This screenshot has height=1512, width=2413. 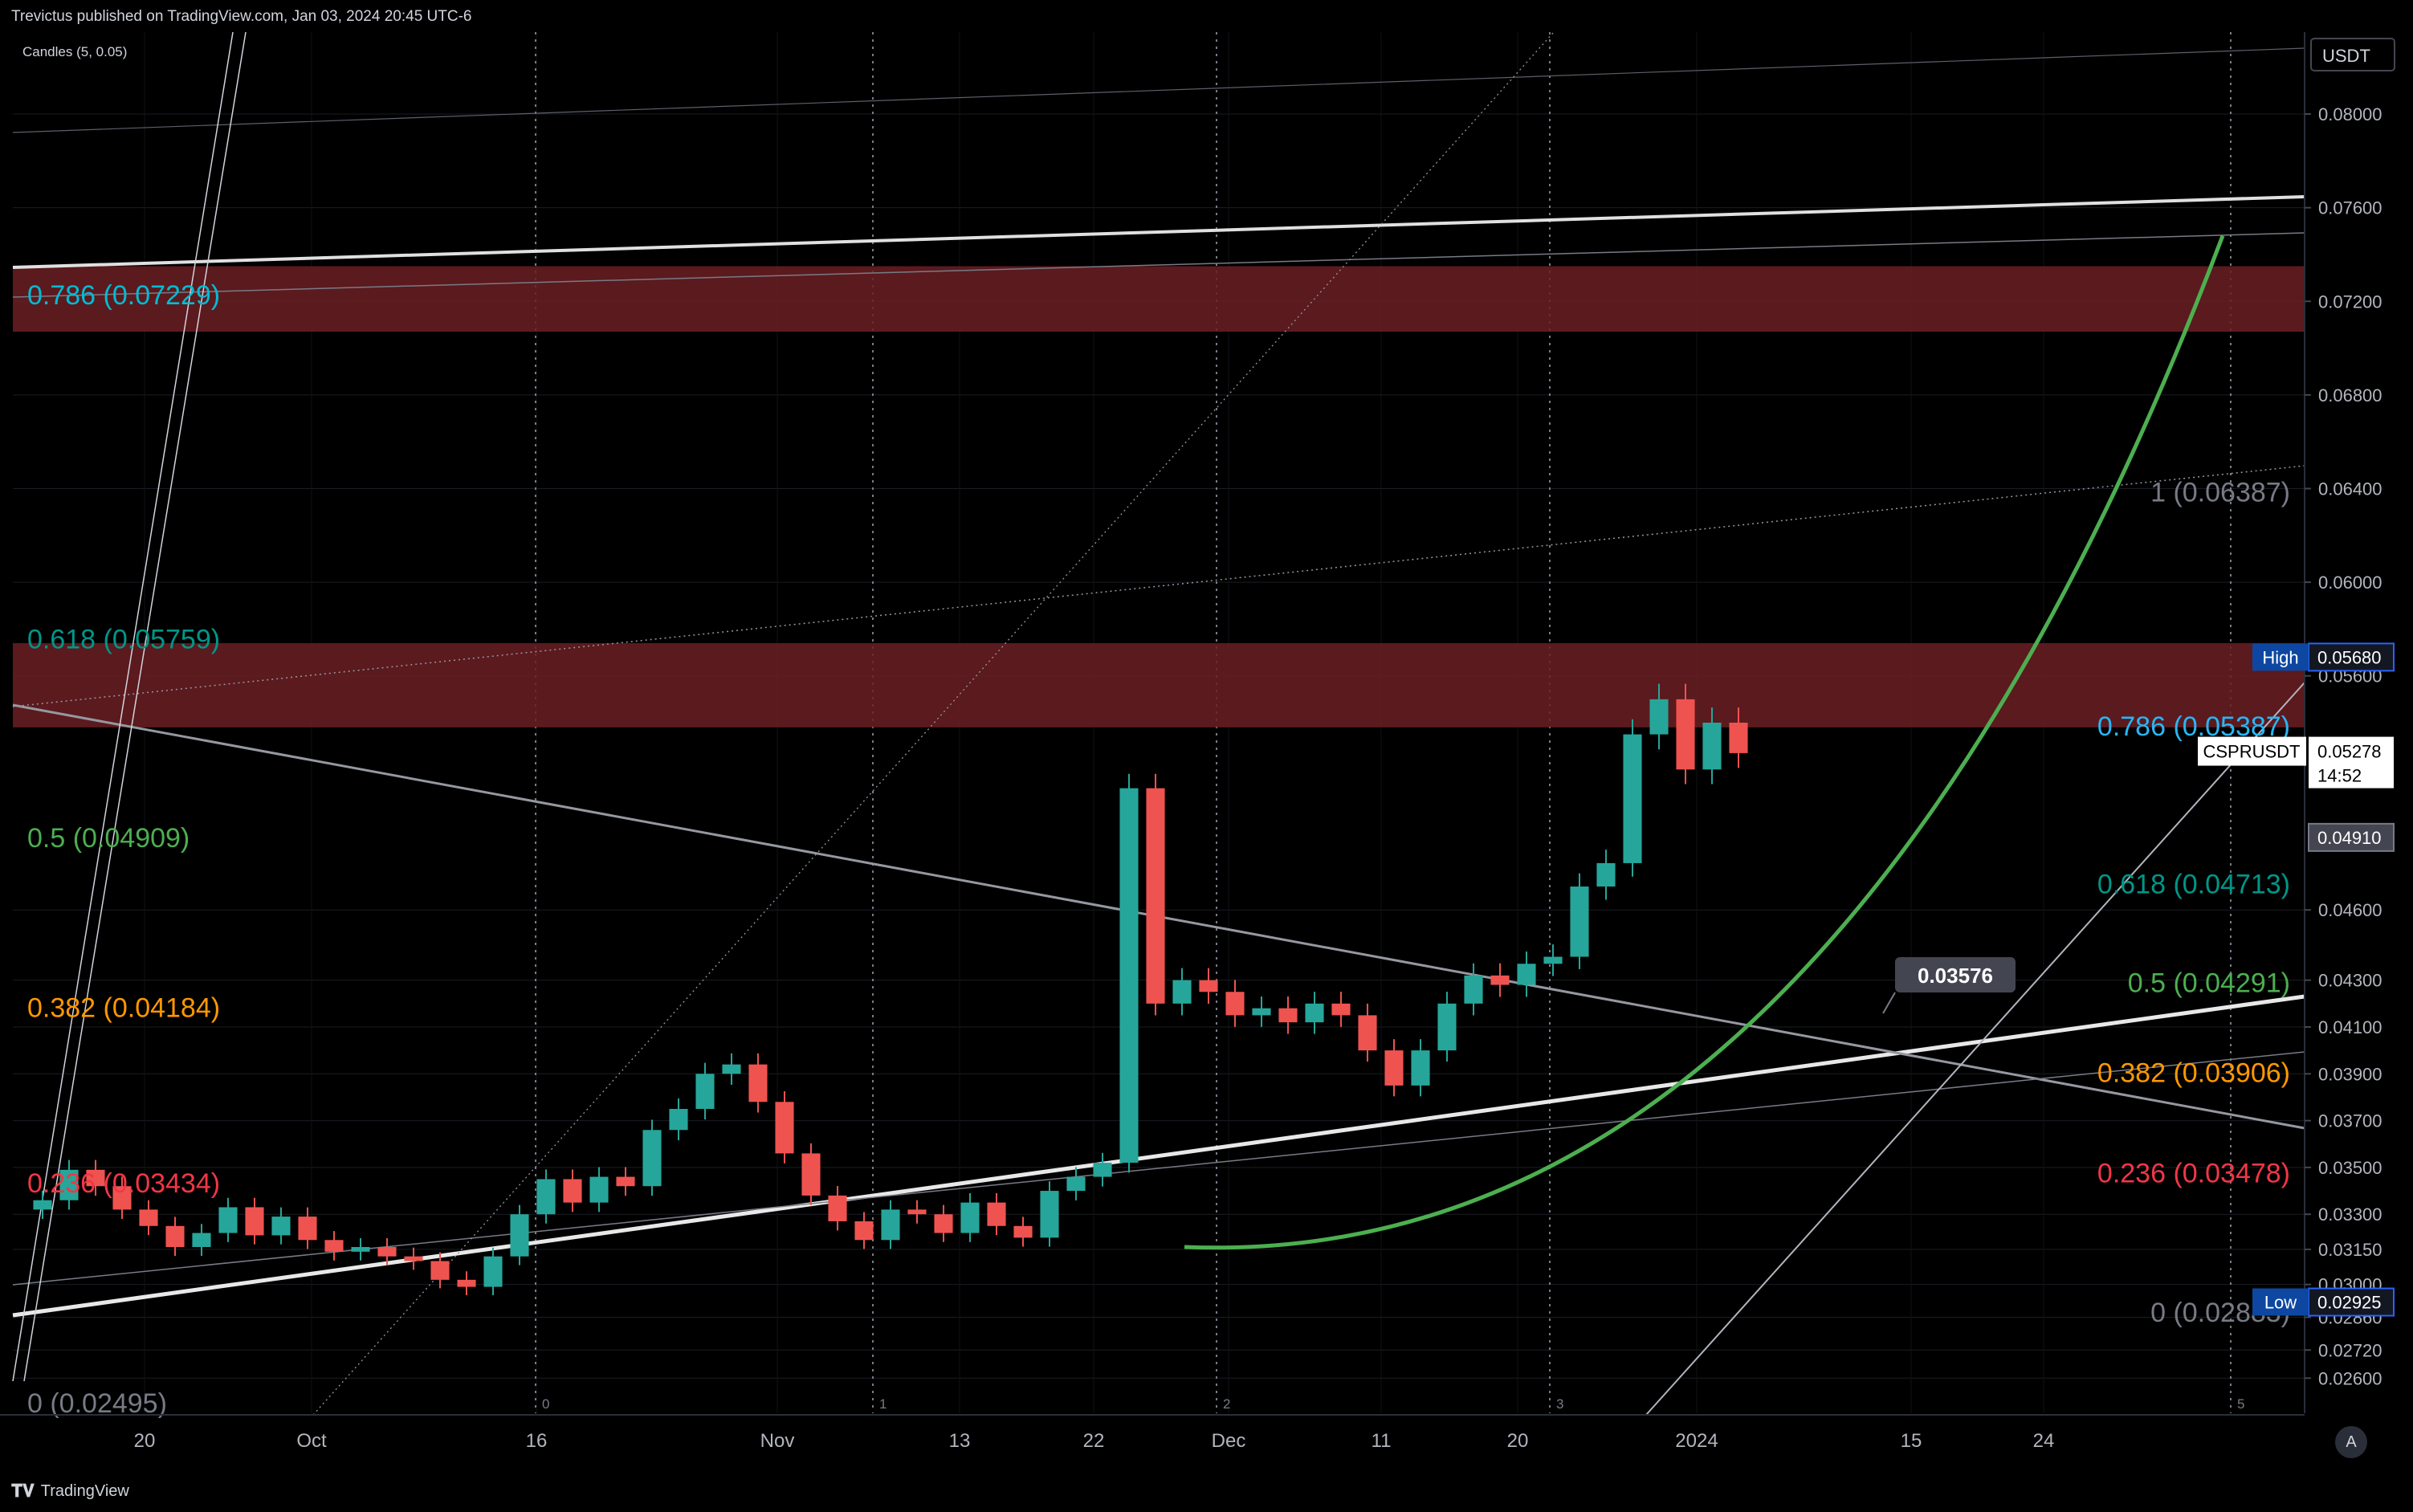 I want to click on speed-line-steep-b, so click(x=135, y=707).